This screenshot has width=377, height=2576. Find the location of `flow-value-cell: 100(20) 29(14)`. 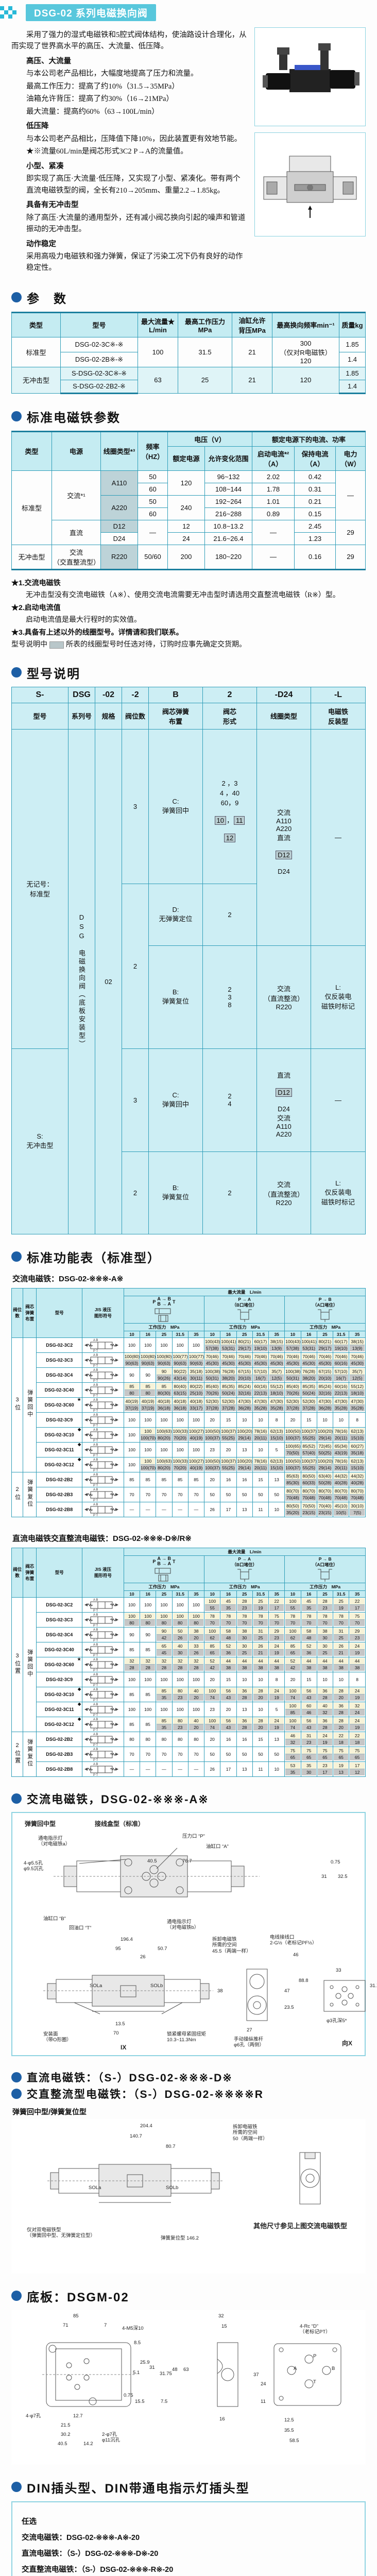

flow-value-cell: 100(20) 29(14) is located at coordinates (325, 1435).